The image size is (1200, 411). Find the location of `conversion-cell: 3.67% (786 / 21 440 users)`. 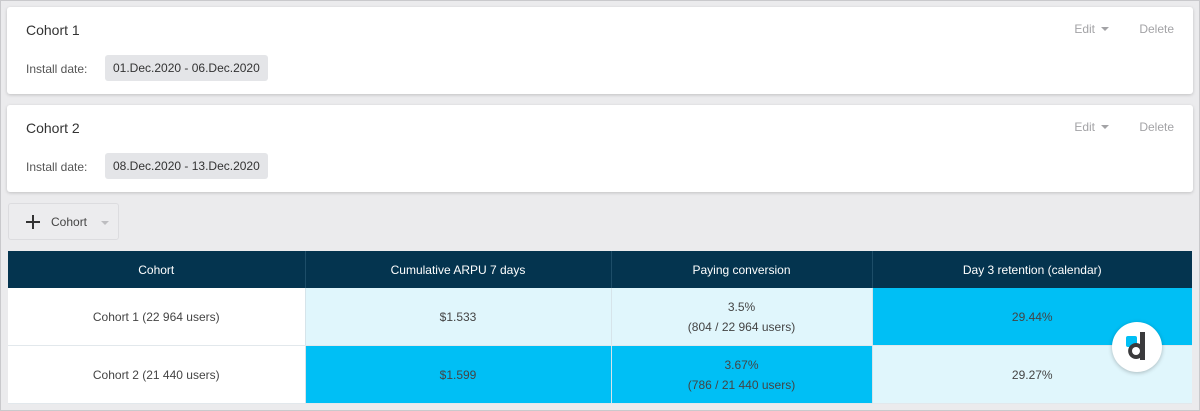

conversion-cell: 3.67% (786 / 21 440 users) is located at coordinates (742, 374).